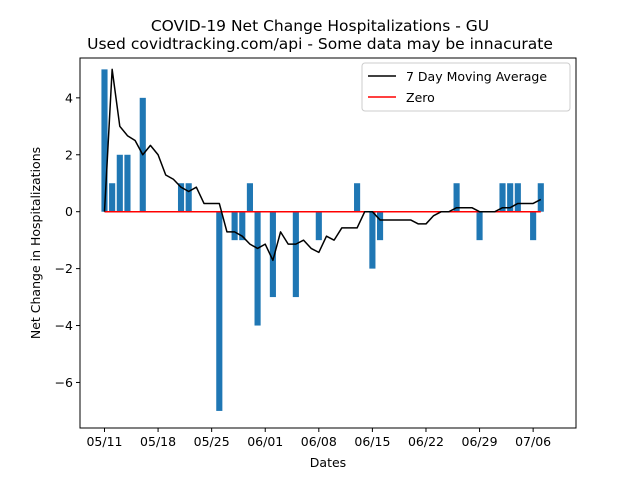  Describe the element at coordinates (64, 325) in the screenshot. I see `y-tick-label: −4` at that location.